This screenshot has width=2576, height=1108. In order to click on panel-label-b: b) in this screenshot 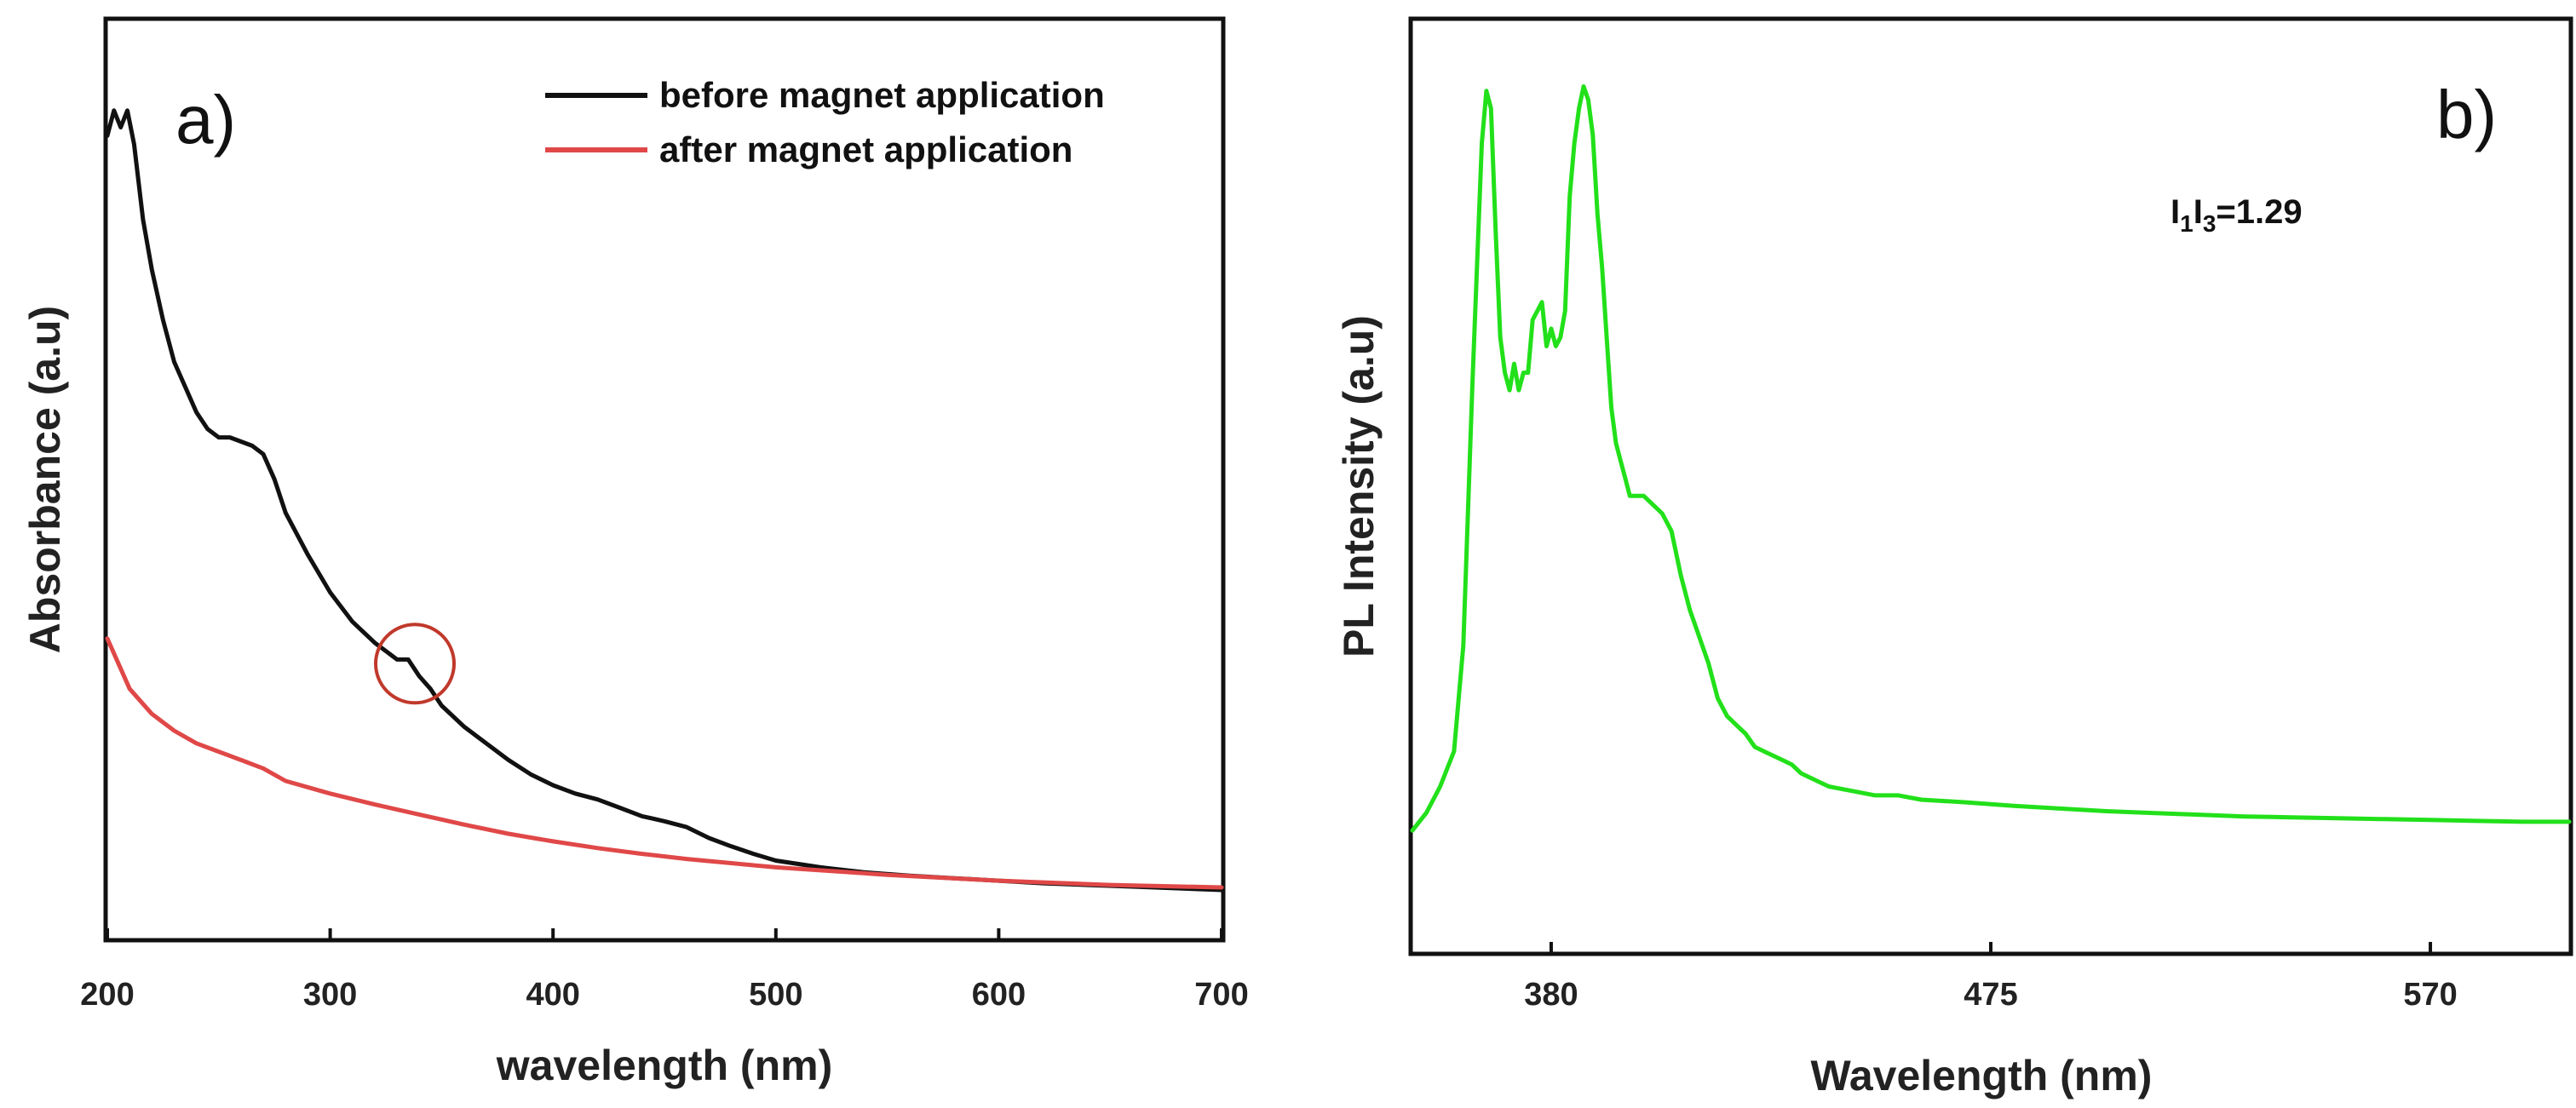, I will do `click(2466, 114)`.